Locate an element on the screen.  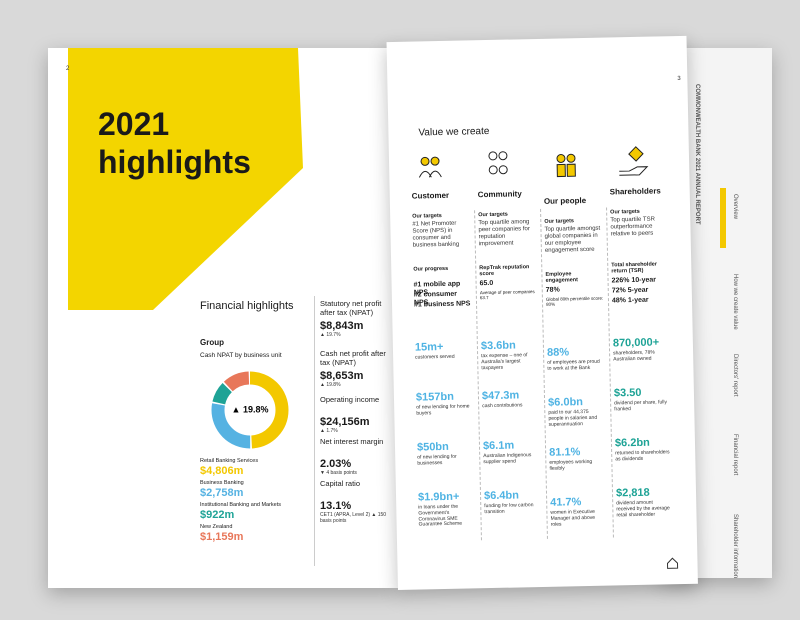
section-tab: Overview is located at coordinates (735, 207).